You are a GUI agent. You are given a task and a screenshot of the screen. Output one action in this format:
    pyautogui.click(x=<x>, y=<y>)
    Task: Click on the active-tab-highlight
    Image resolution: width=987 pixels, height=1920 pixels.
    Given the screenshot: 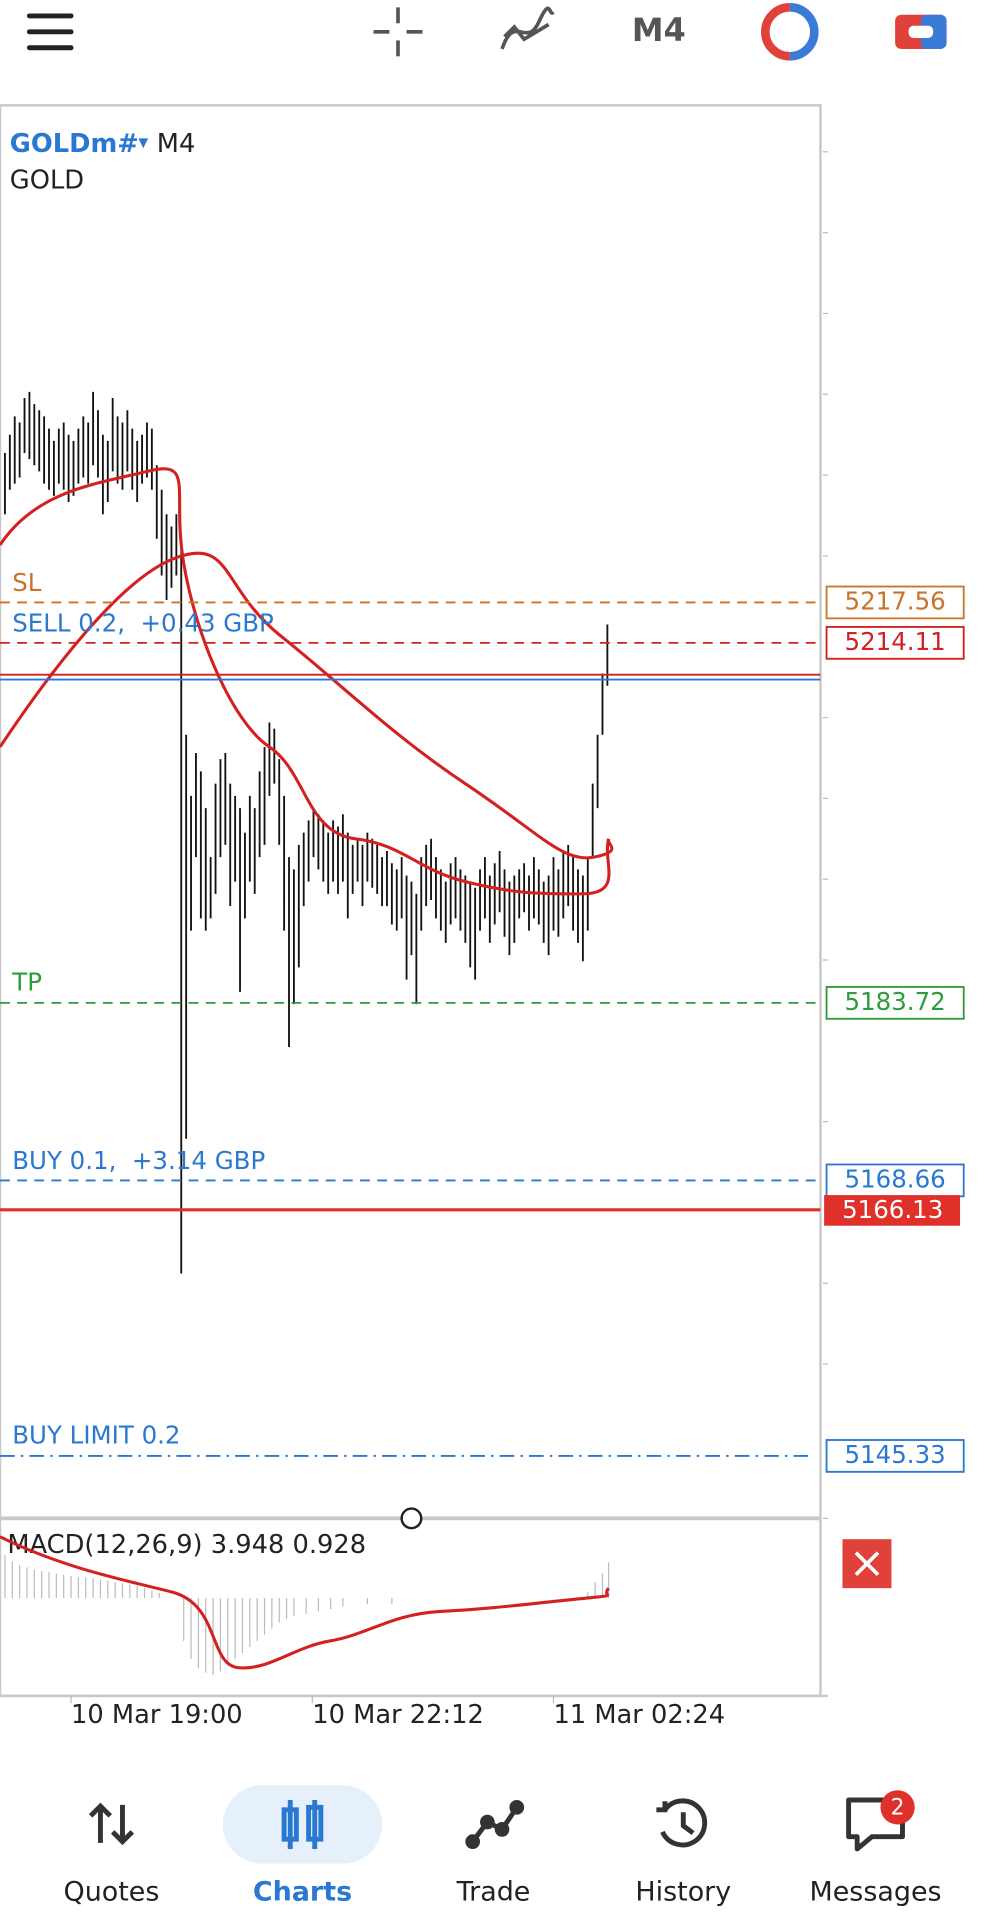 What is the action you would take?
    pyautogui.click(x=302, y=1824)
    